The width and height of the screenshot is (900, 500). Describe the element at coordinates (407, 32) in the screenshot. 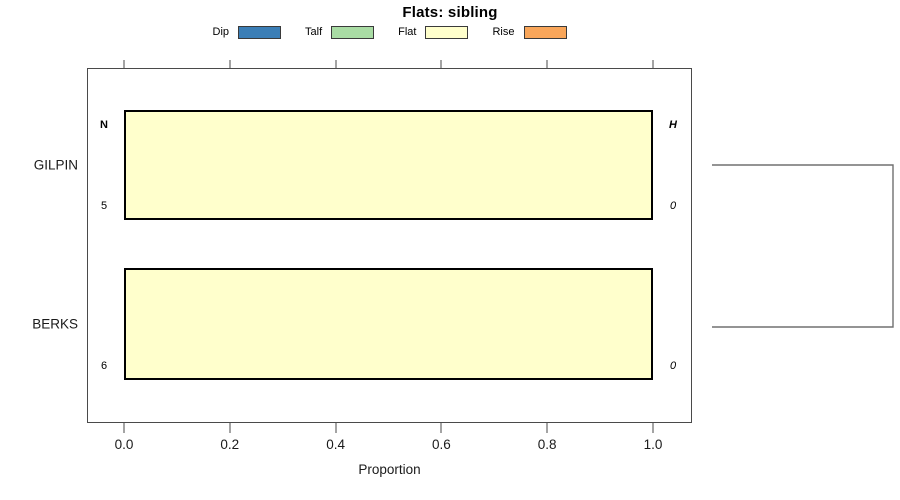

I see `legend-label: Flat` at that location.